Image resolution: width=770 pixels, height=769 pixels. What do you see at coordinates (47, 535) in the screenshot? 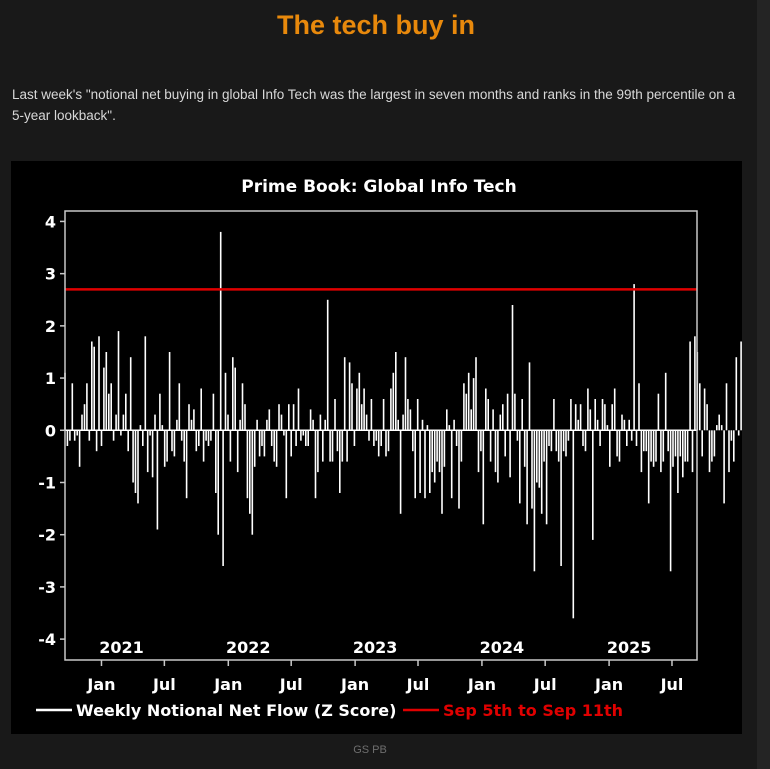
I see `y-tick-label: -2` at bounding box center [47, 535].